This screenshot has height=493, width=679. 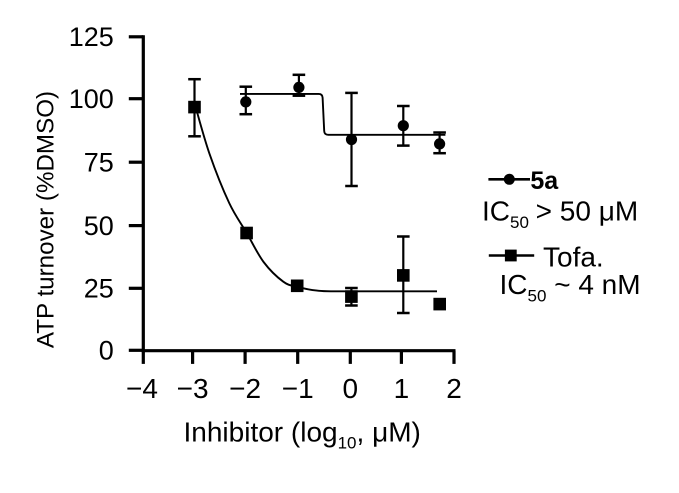 I want to click on svg-text: 50, so click(x=99, y=226).